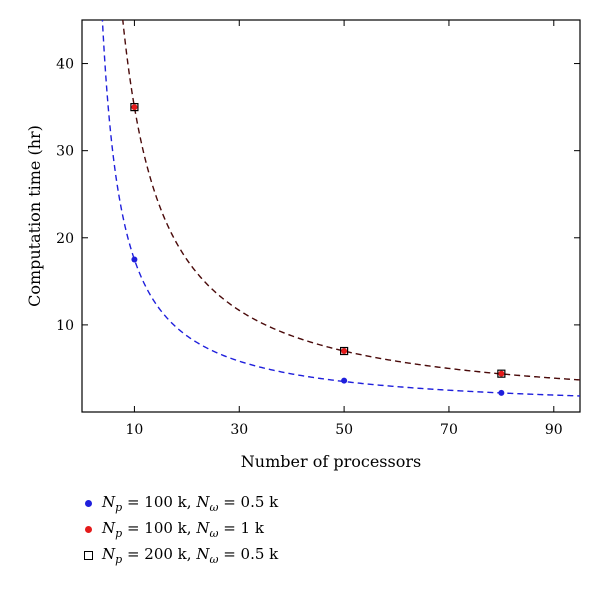 The width and height of the screenshot is (600, 590). What do you see at coordinates (88, 555) in the screenshot?
I see `legend-marker-open-square` at bounding box center [88, 555].